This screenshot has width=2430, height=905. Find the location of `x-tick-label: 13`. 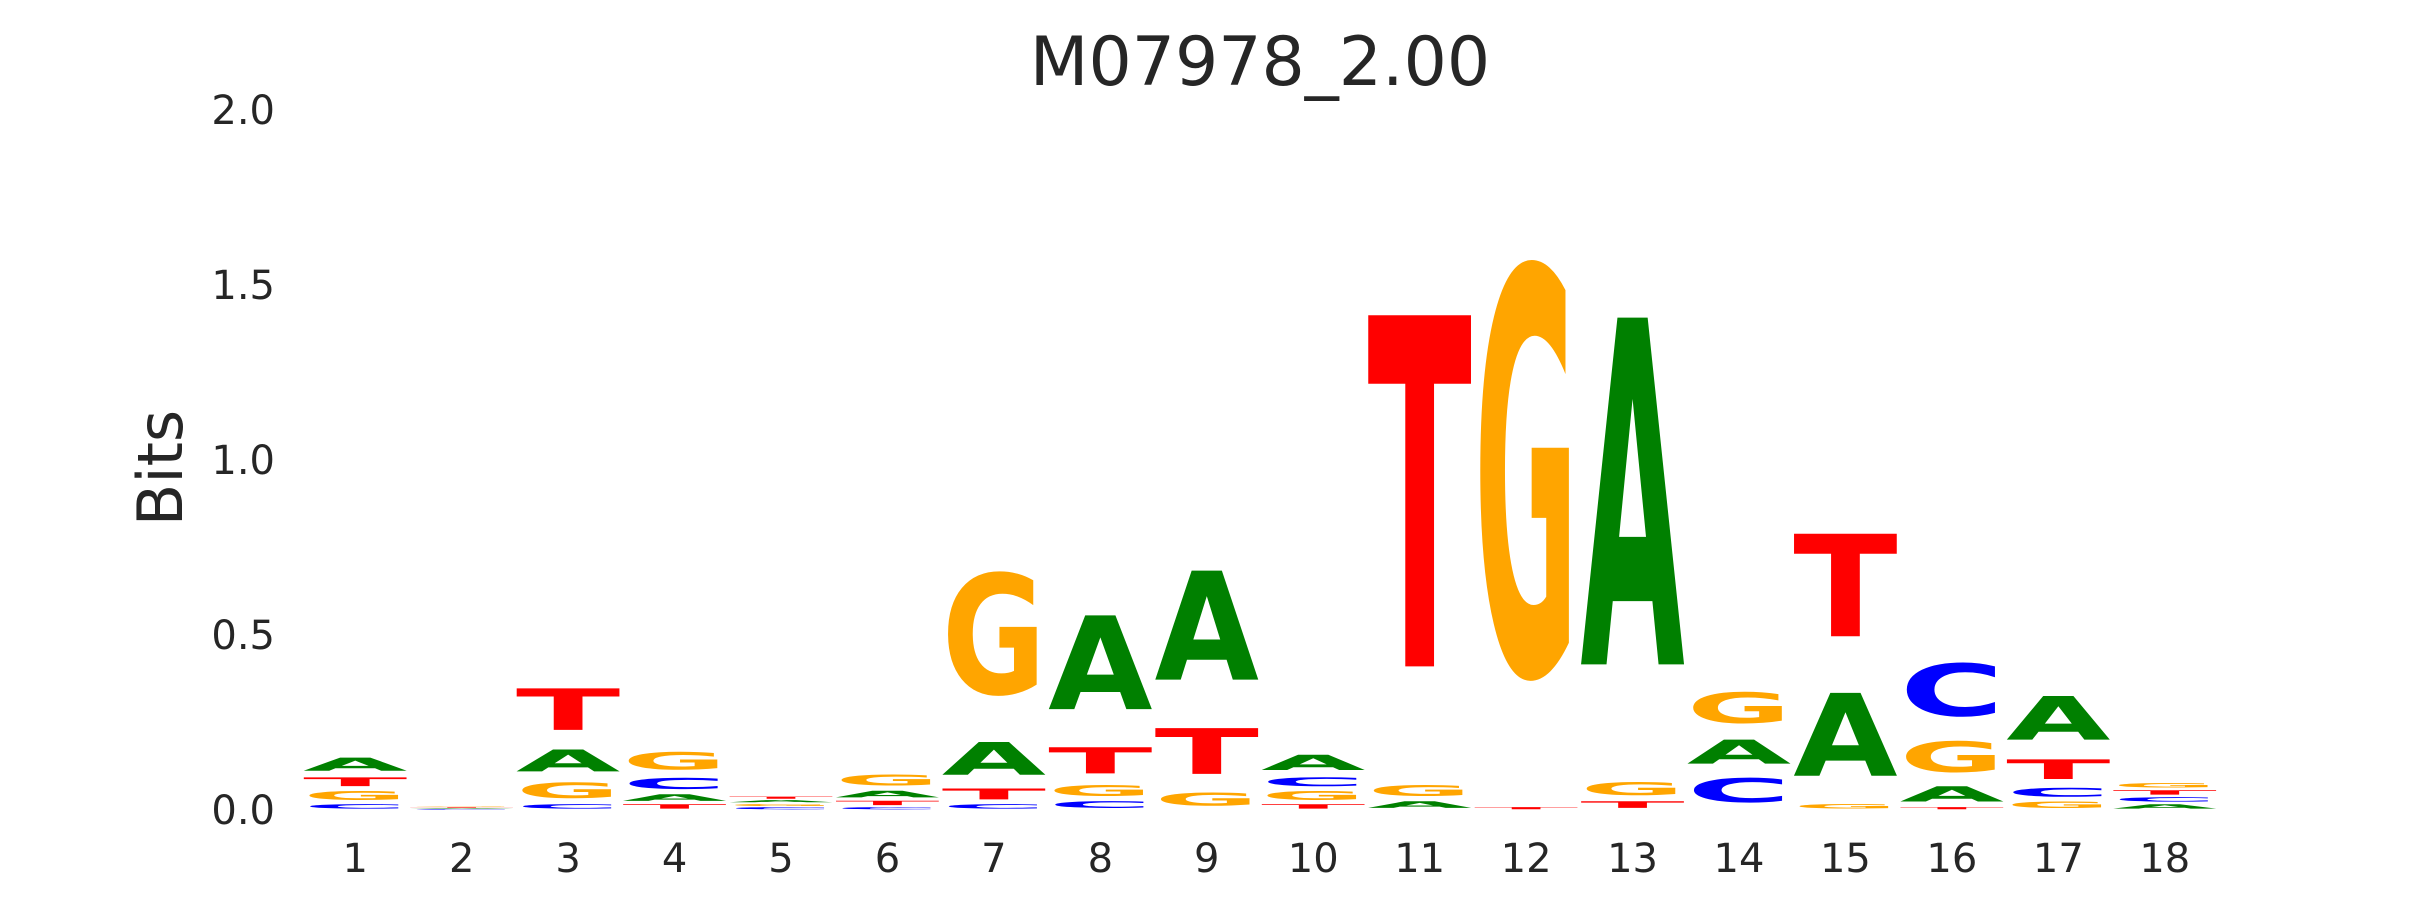

x-tick-label: 13 is located at coordinates (1632, 859).